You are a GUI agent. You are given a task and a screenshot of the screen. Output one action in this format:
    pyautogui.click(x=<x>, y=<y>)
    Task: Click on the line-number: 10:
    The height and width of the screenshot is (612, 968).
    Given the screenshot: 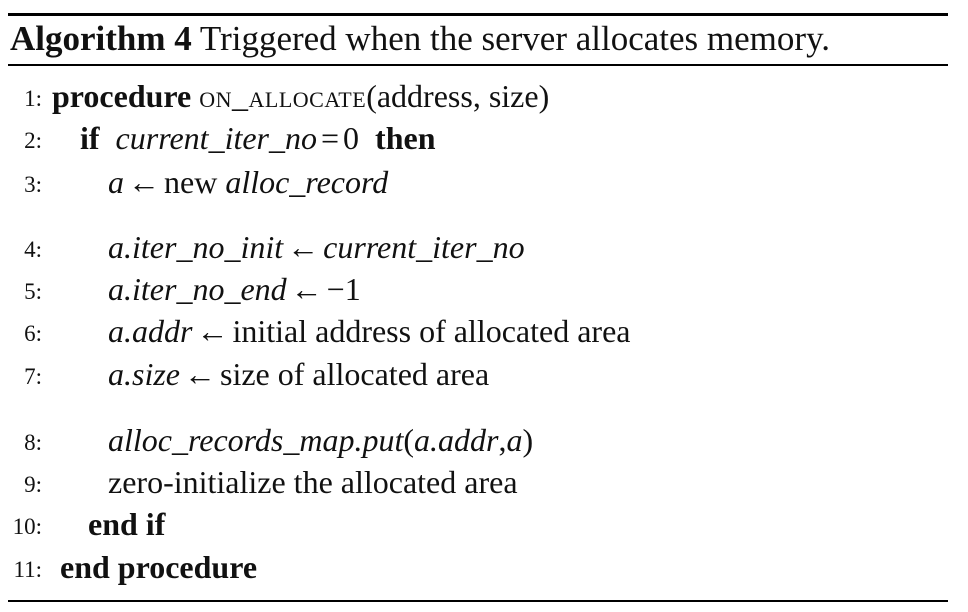 What is the action you would take?
    pyautogui.click(x=27, y=526)
    